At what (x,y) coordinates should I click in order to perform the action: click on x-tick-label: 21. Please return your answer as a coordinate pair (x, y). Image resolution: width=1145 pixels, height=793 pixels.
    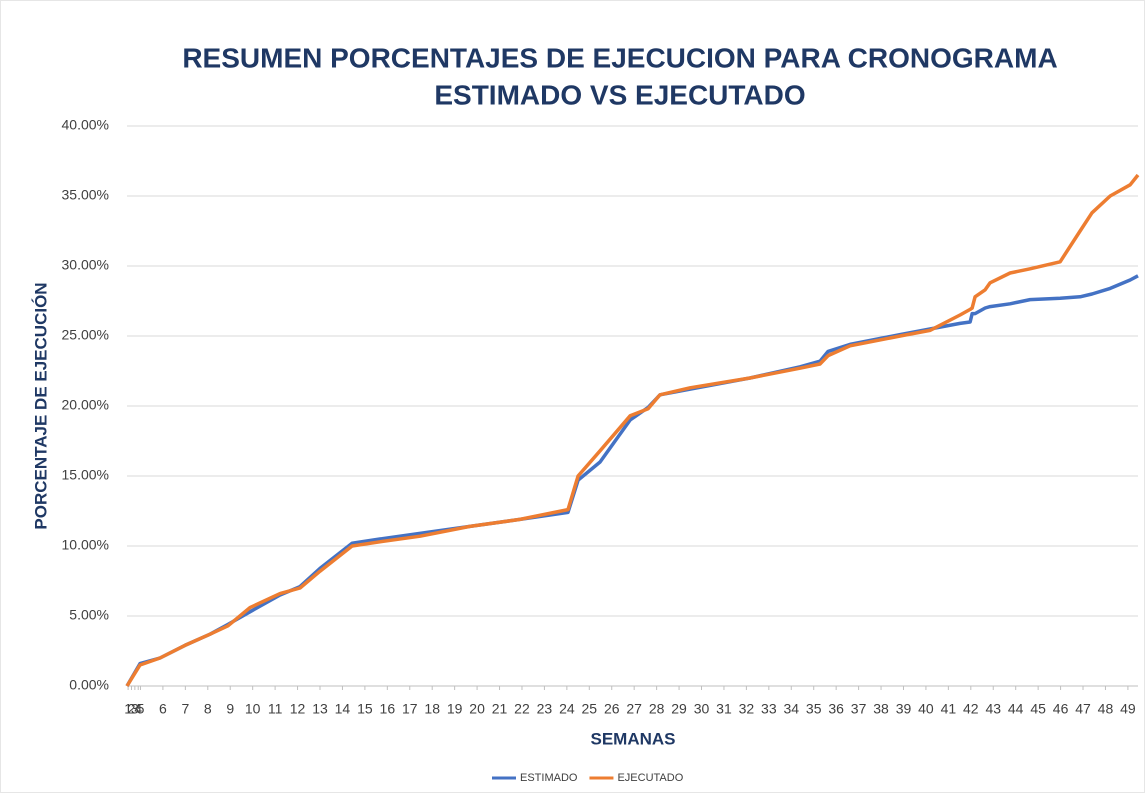
    Looking at the image, I should click on (500, 709).